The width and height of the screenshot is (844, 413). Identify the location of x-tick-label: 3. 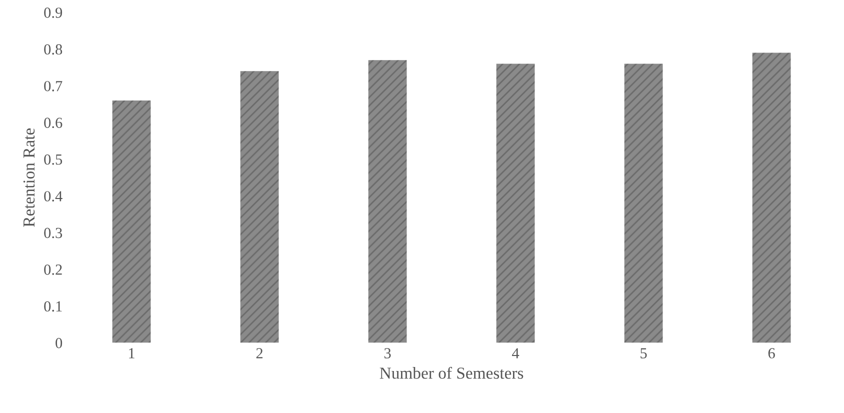
(387, 353).